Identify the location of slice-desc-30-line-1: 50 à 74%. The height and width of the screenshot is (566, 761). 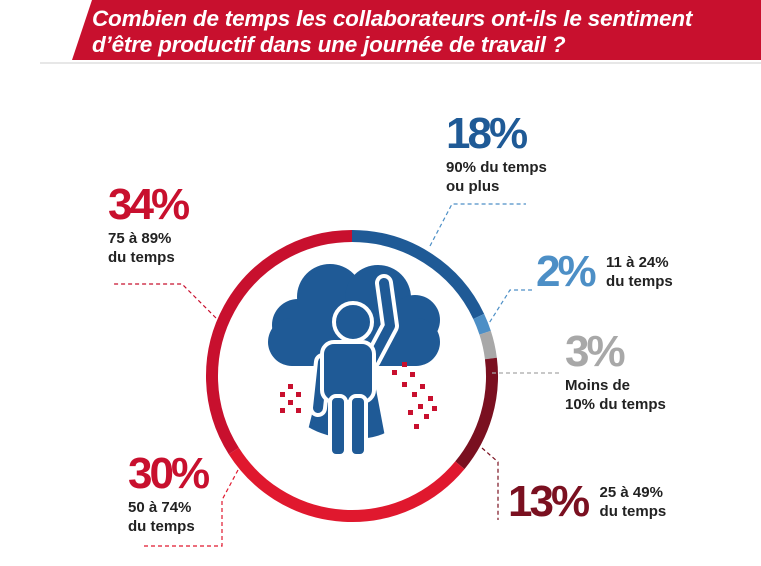
(160, 507).